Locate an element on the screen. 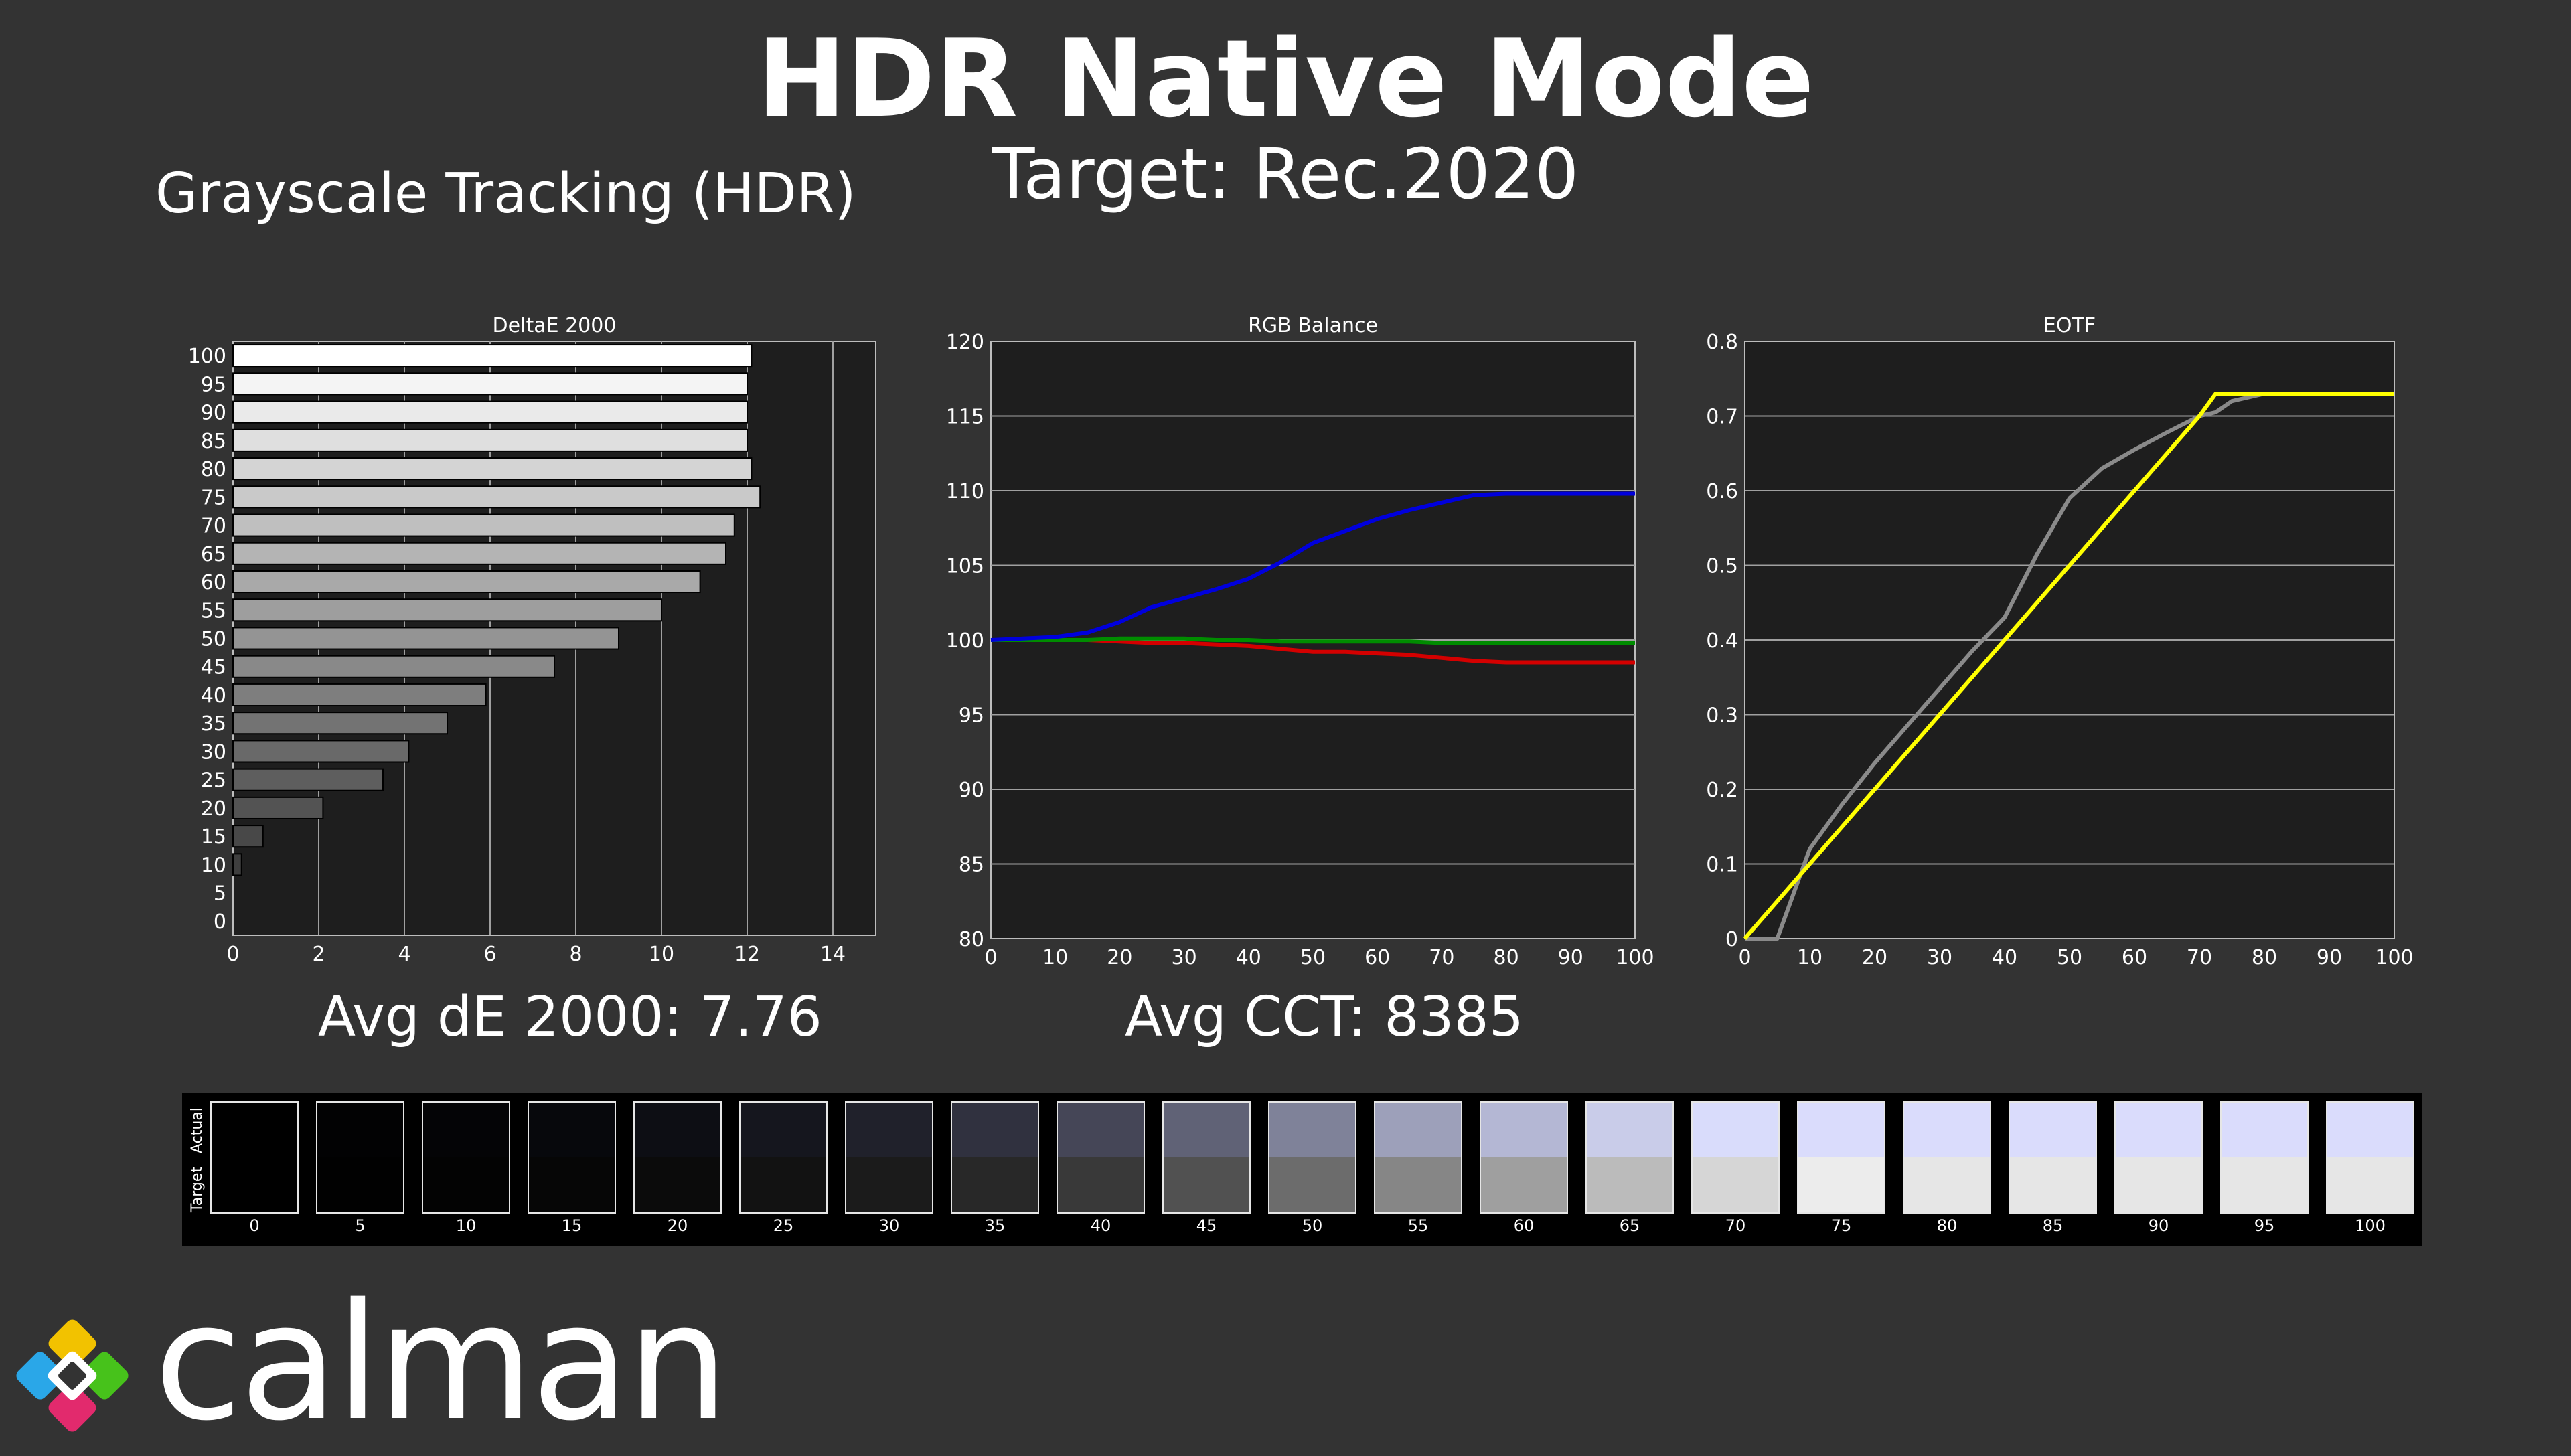 This screenshot has height=1456, width=2571. swatch-label: 45 is located at coordinates (1206, 1225).